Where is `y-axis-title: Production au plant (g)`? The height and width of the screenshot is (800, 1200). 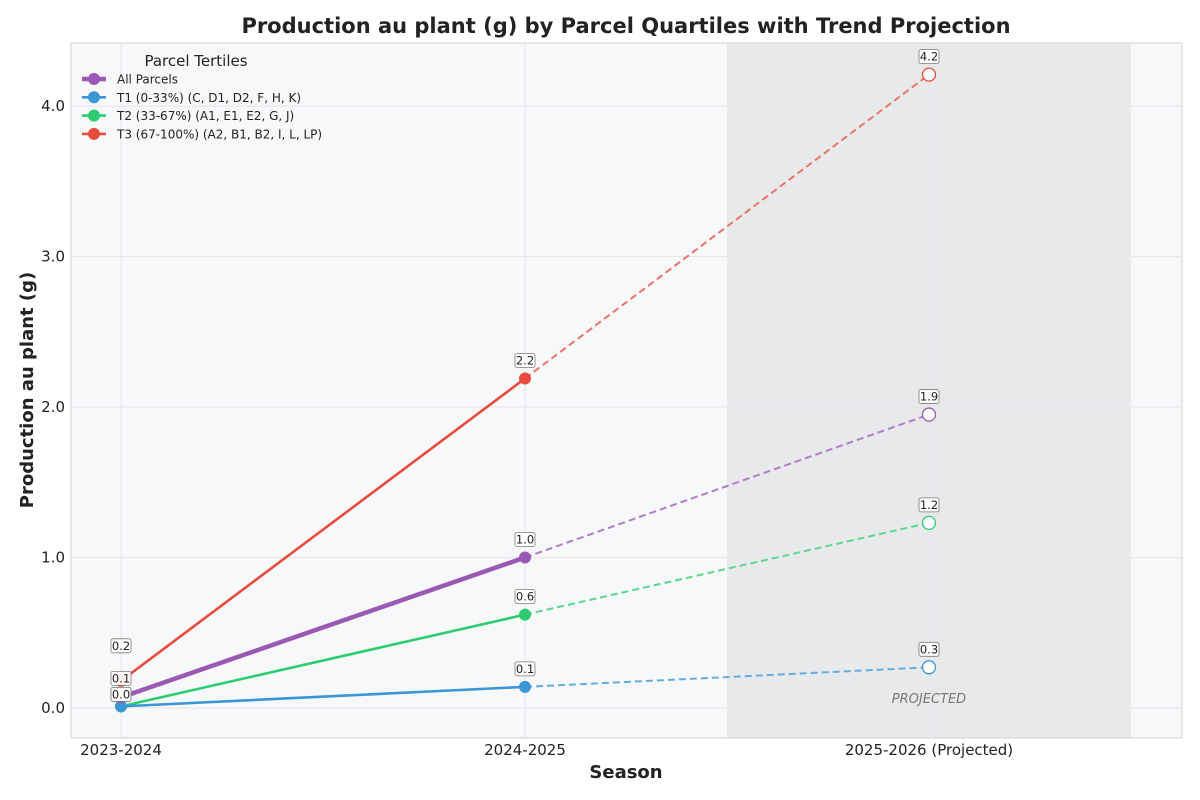
y-axis-title: Production au plant (g) is located at coordinates (27, 390).